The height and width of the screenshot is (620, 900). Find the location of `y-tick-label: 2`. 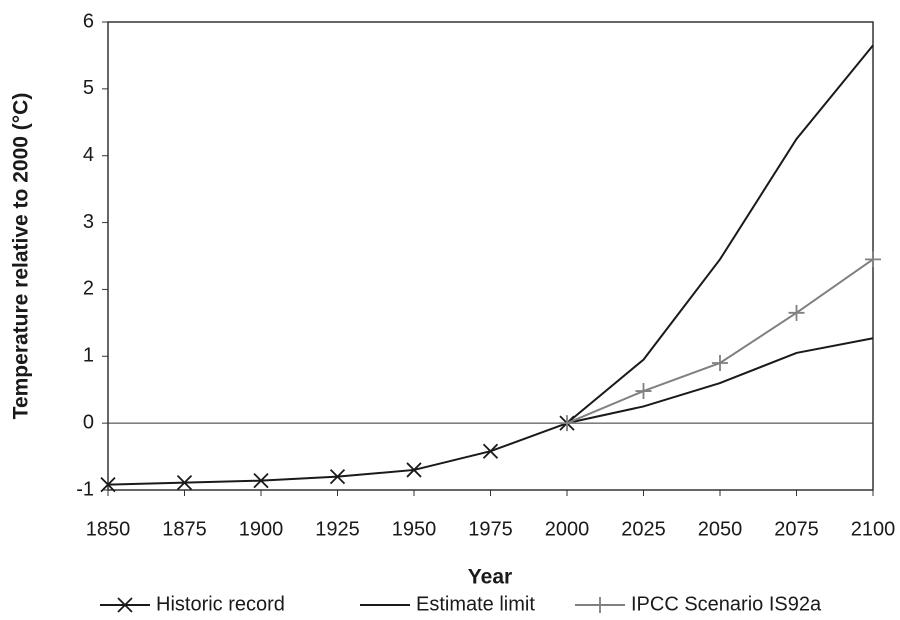

y-tick-label: 2 is located at coordinates (88, 289).